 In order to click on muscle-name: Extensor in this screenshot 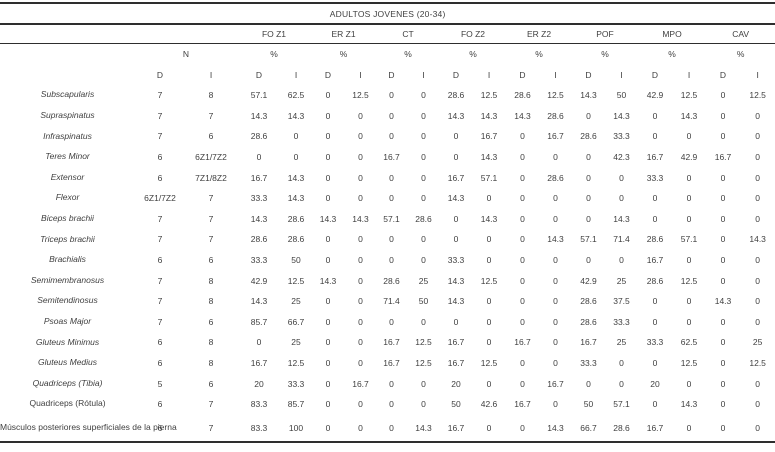, I will do `click(67, 176)`.